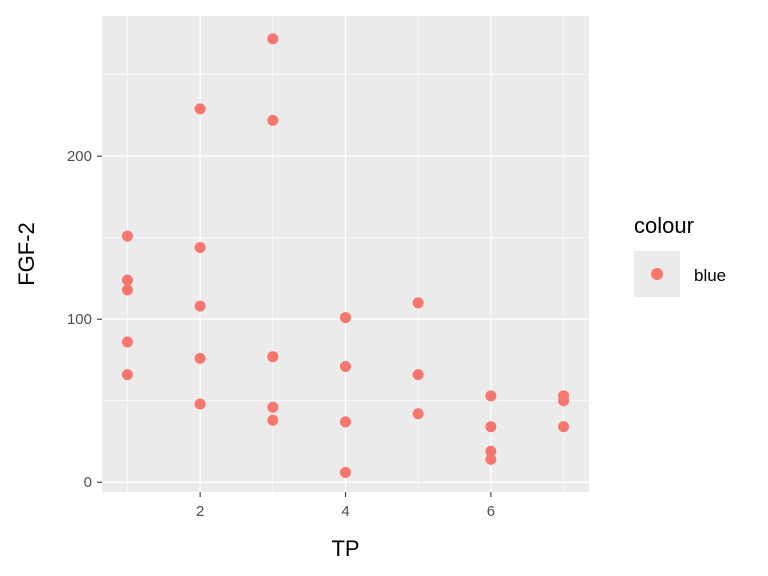  I want to click on legend: colour blue, so click(680, 255).